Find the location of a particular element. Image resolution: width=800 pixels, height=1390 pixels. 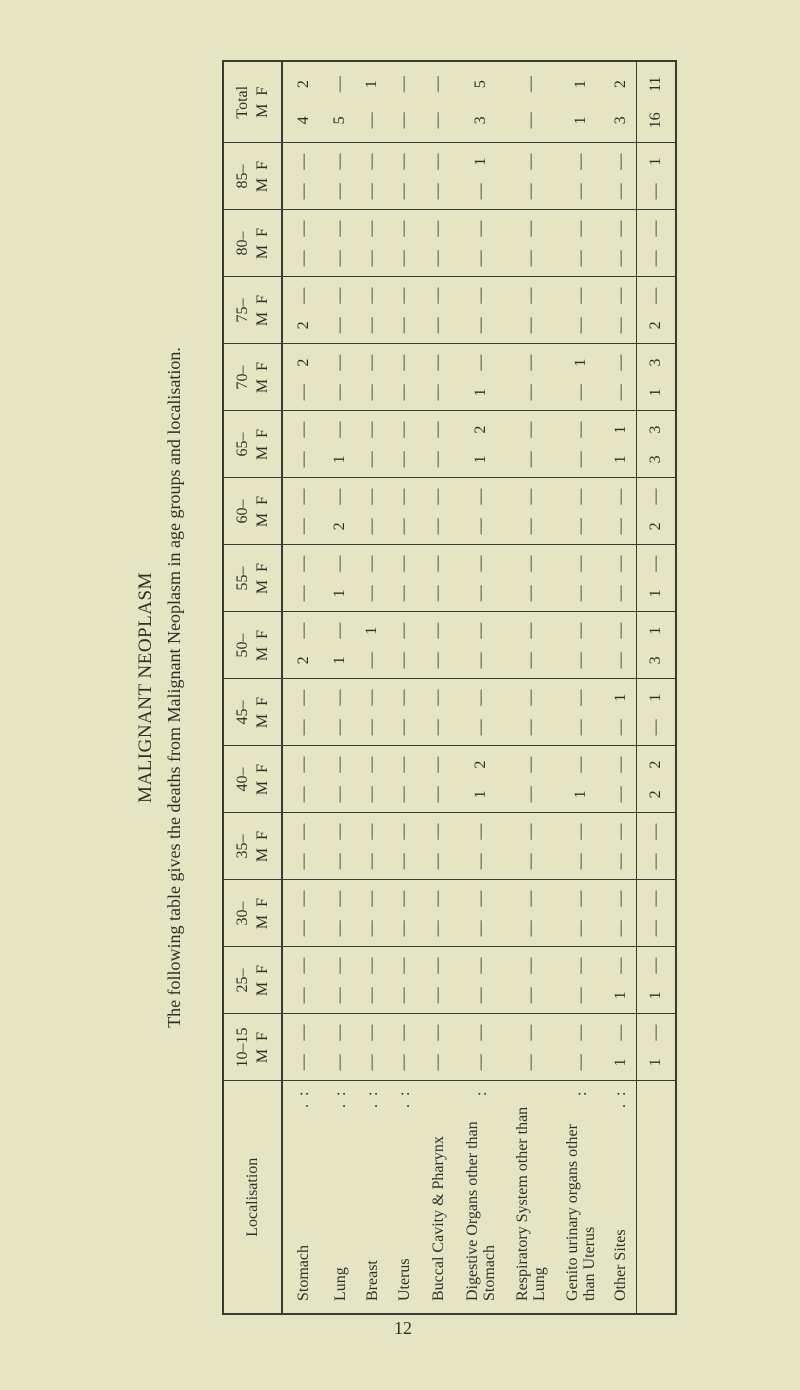

age-group-header: 55– M F is located at coordinates (252, 578).